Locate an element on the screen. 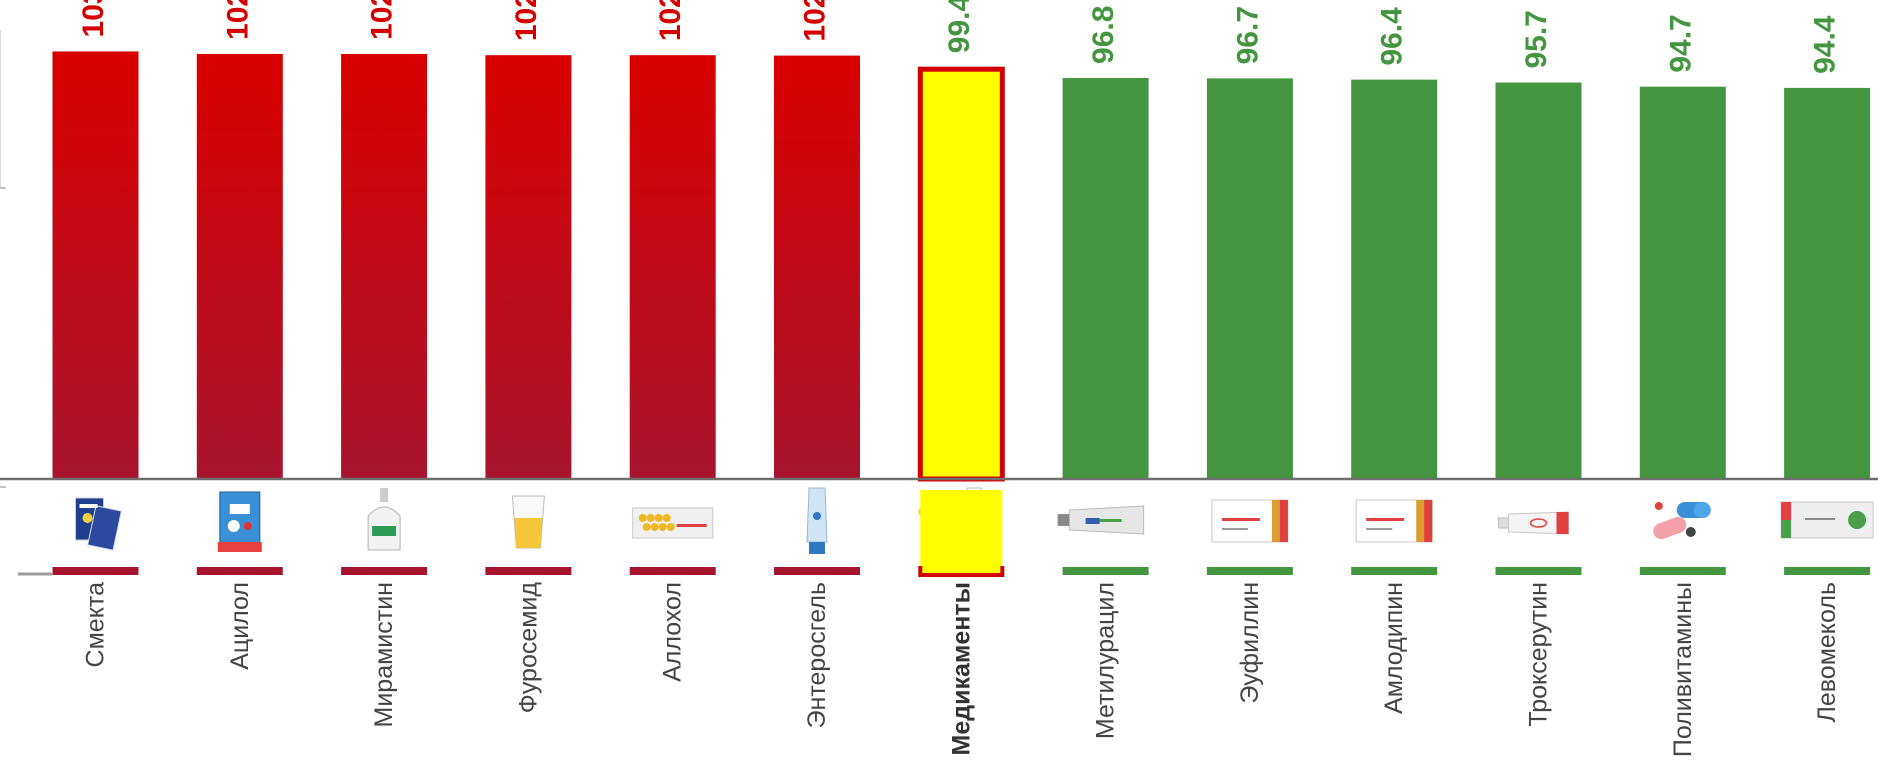 The image size is (1878, 768). category-label-9: Эуфиллин is located at coordinates (1250, 643).